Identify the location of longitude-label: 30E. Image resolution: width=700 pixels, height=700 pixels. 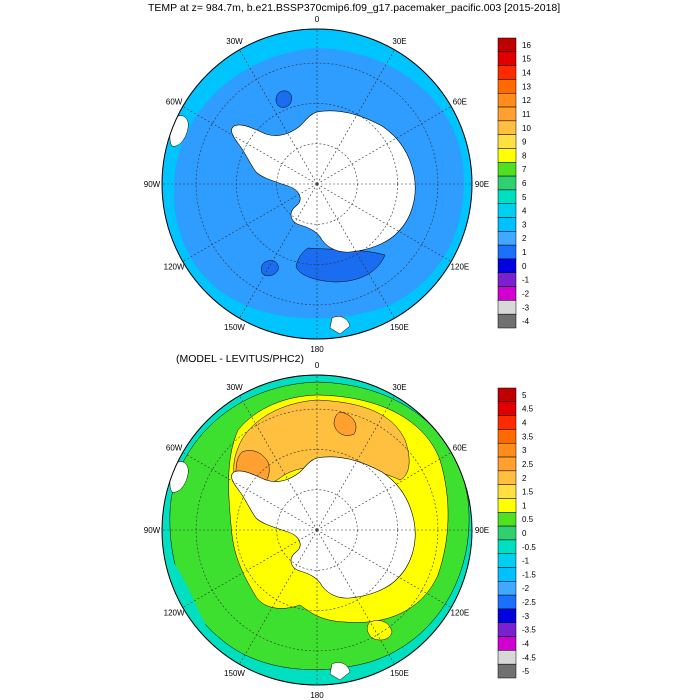
(399, 41).